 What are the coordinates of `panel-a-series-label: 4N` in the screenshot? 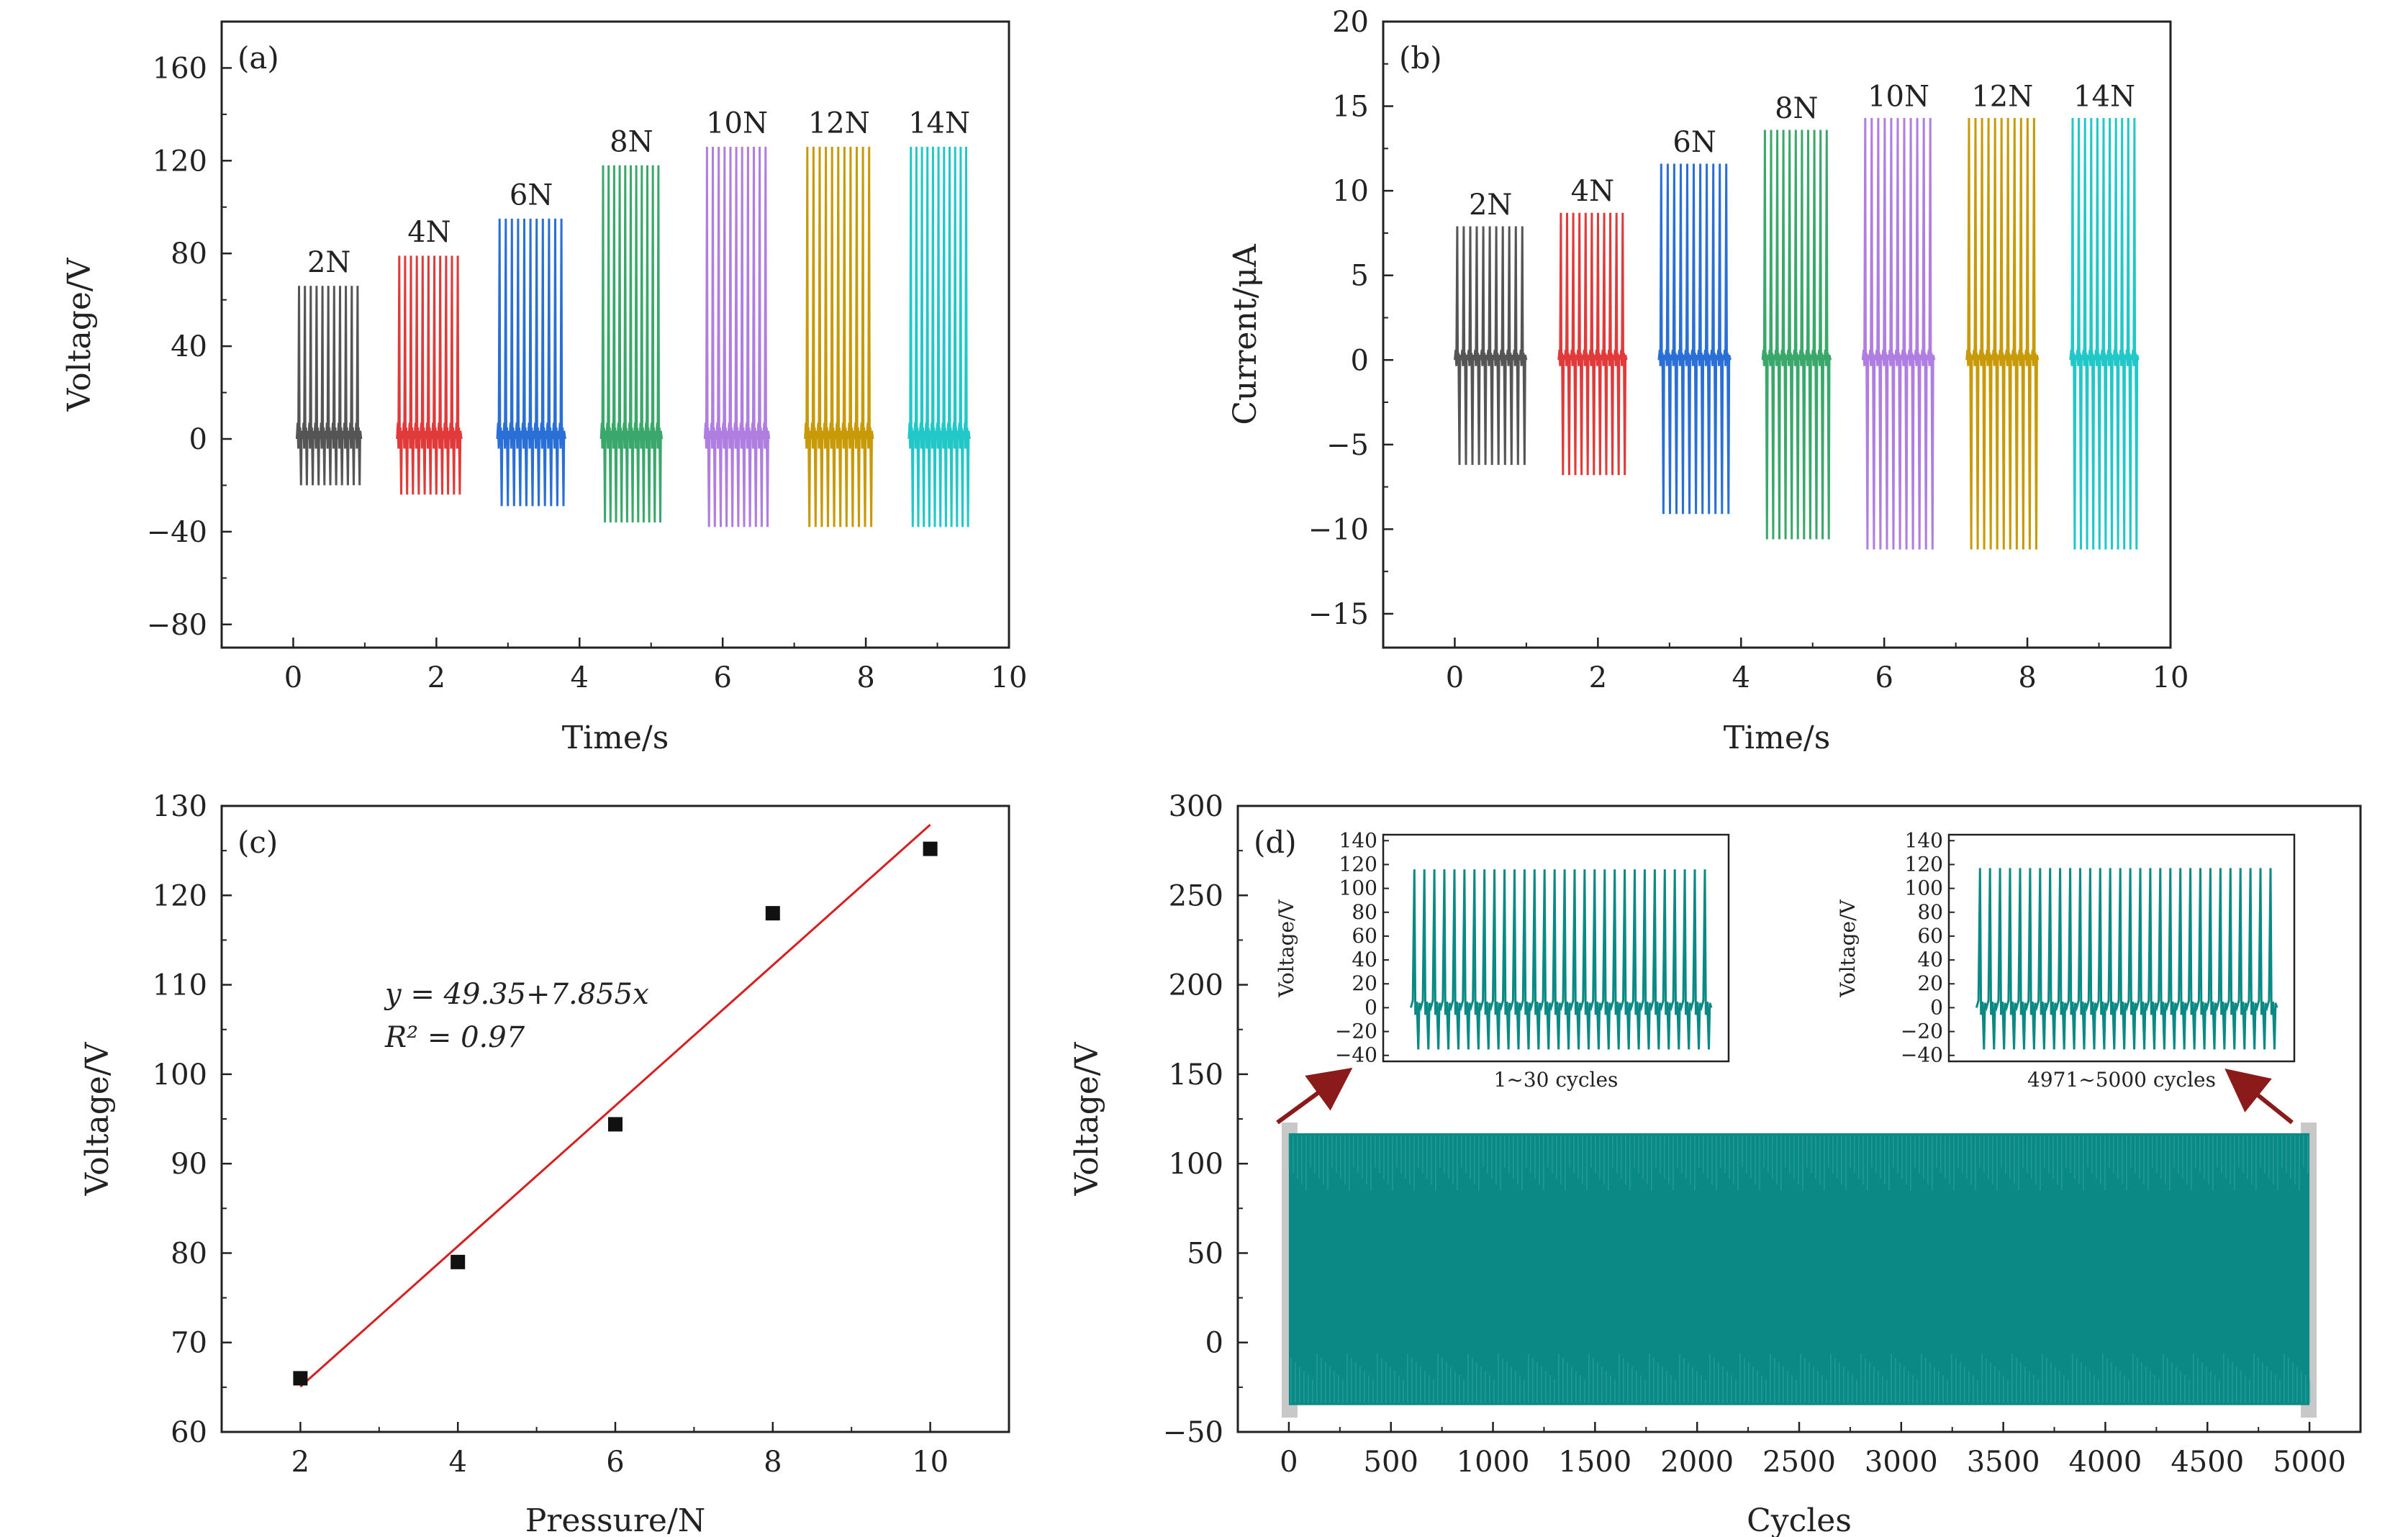 It's located at (429, 232).